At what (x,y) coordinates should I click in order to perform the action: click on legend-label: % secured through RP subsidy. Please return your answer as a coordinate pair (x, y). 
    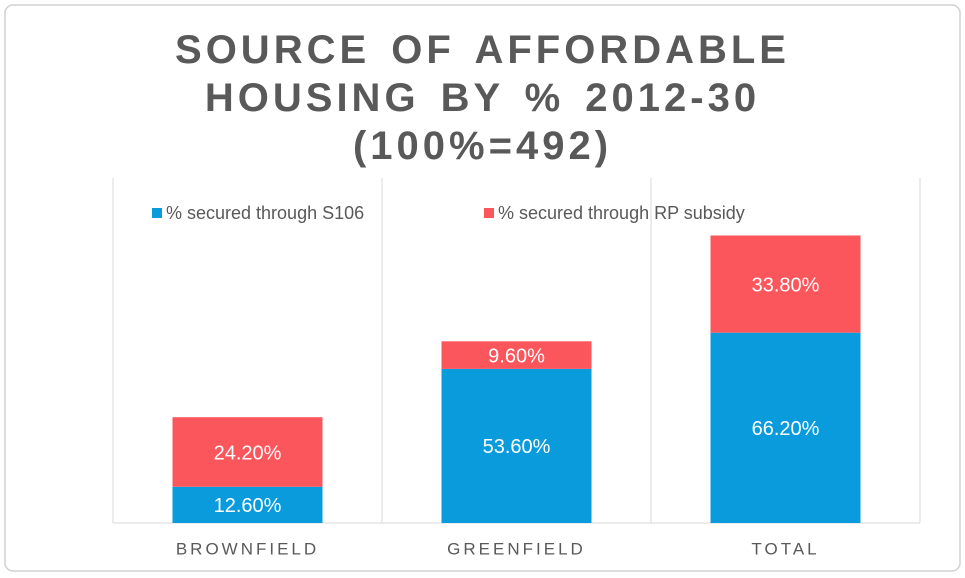
    Looking at the image, I should click on (621, 213).